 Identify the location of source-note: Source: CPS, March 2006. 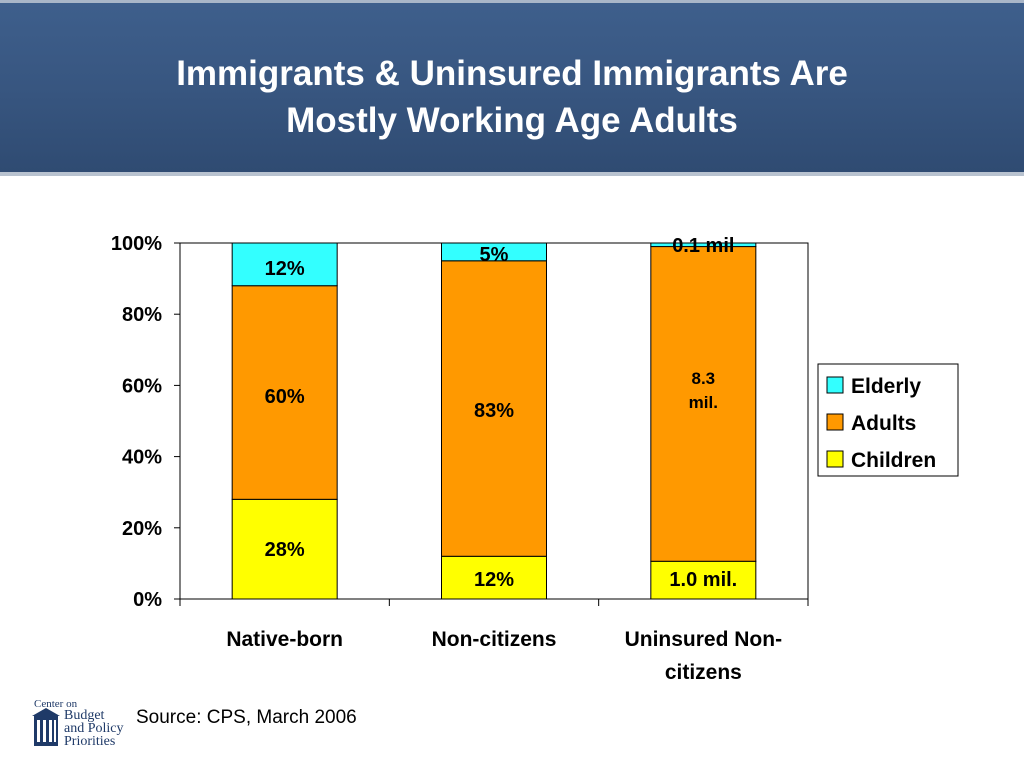
(246, 717).